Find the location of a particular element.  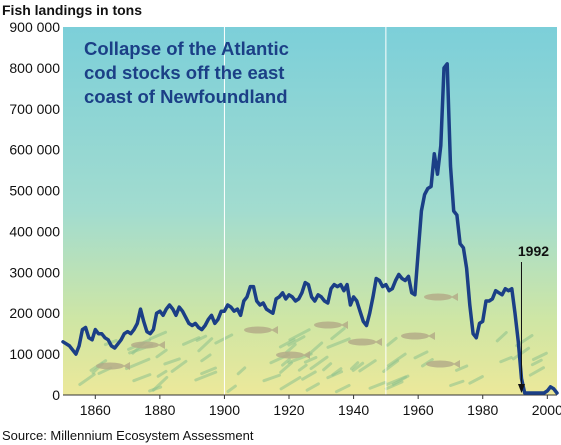

x-tick-label: 1960 is located at coordinates (418, 410).